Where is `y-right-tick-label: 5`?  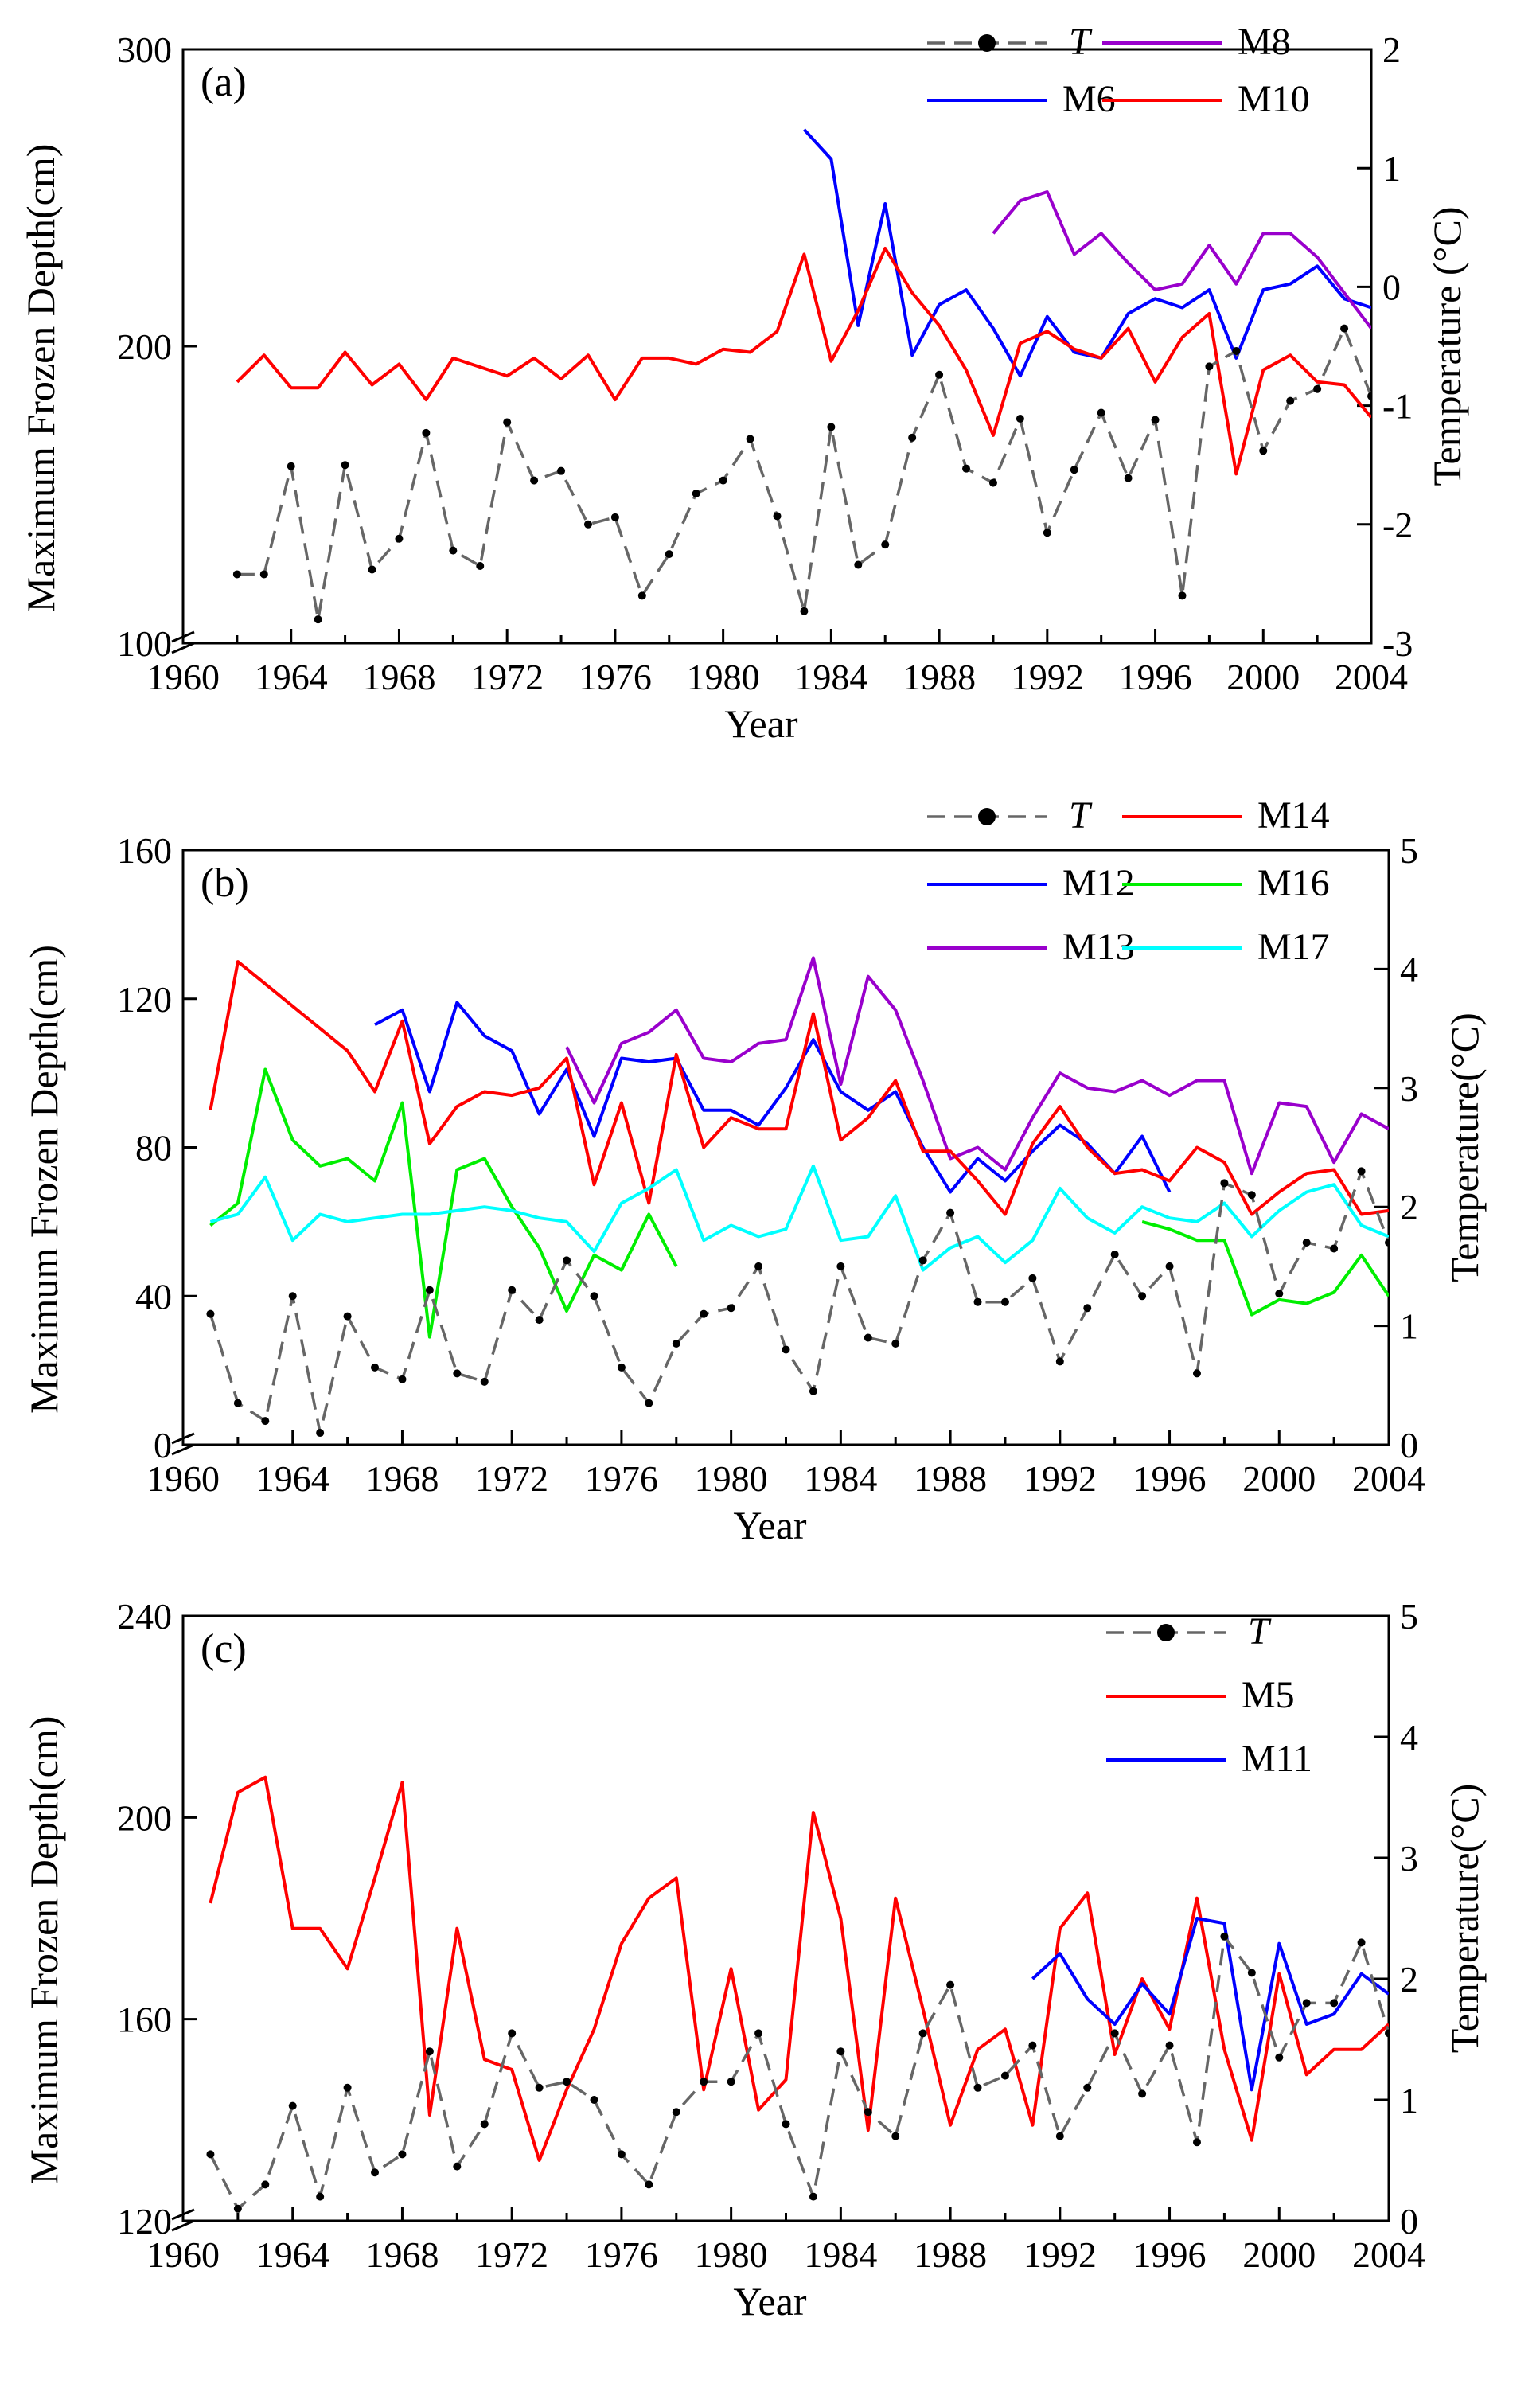
y-right-tick-label: 5 is located at coordinates (1409, 851).